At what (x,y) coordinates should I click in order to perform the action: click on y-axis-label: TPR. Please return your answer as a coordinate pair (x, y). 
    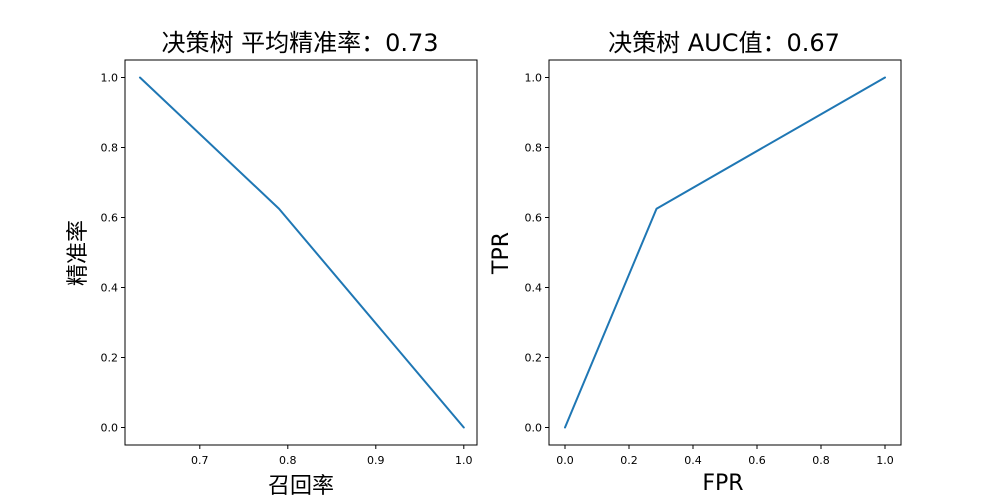
    Looking at the image, I should click on (501, 253).